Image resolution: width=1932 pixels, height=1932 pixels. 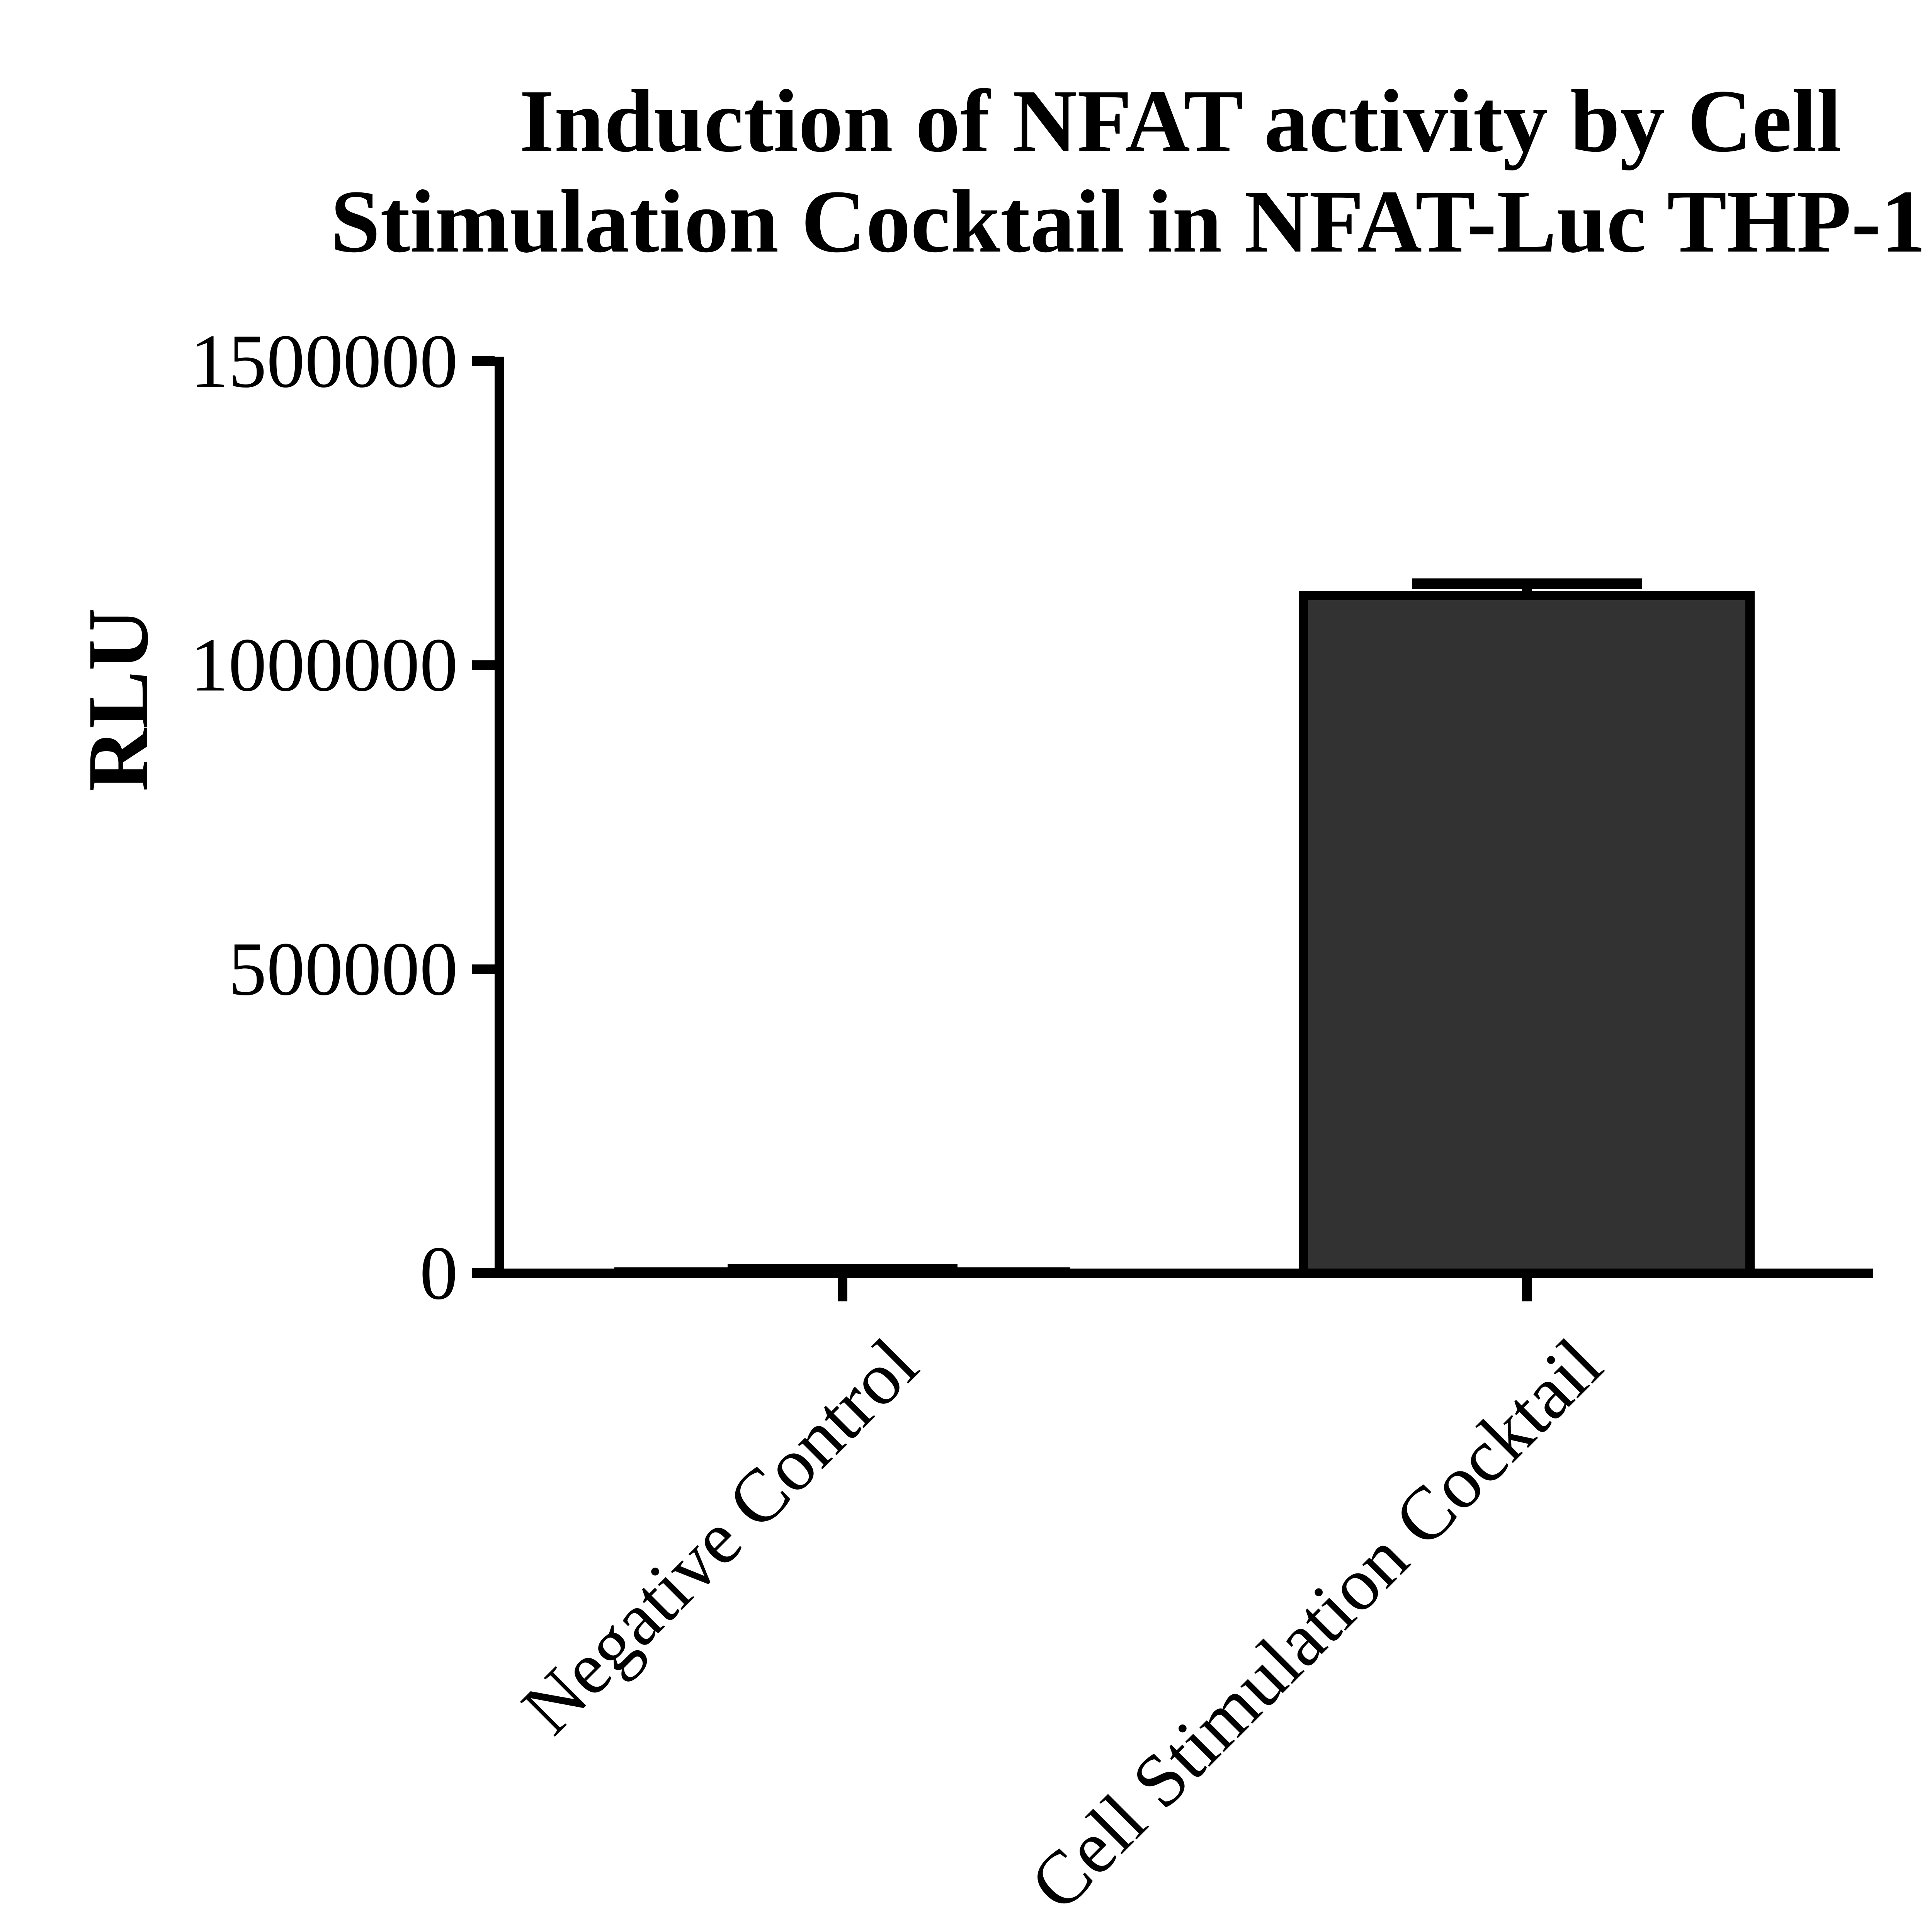 What do you see at coordinates (720, 1536) in the screenshot?
I see `x-category-label-negative-control: Negative Control` at bounding box center [720, 1536].